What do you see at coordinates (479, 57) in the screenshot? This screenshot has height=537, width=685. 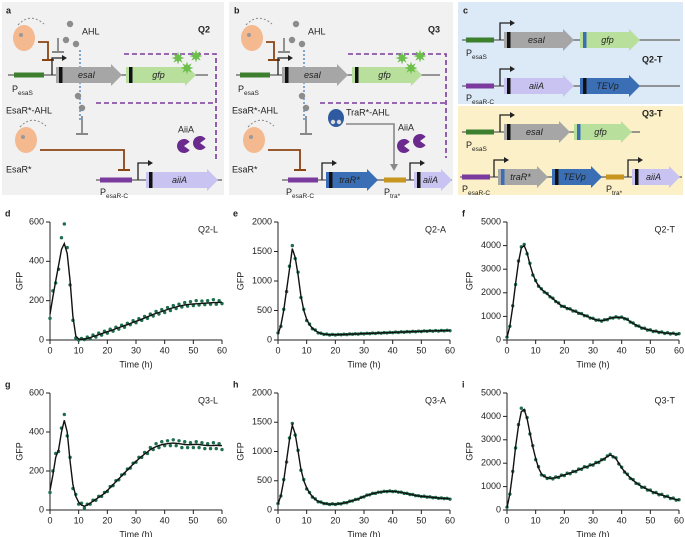 I see `promoter-subscript: esaS` at bounding box center [479, 57].